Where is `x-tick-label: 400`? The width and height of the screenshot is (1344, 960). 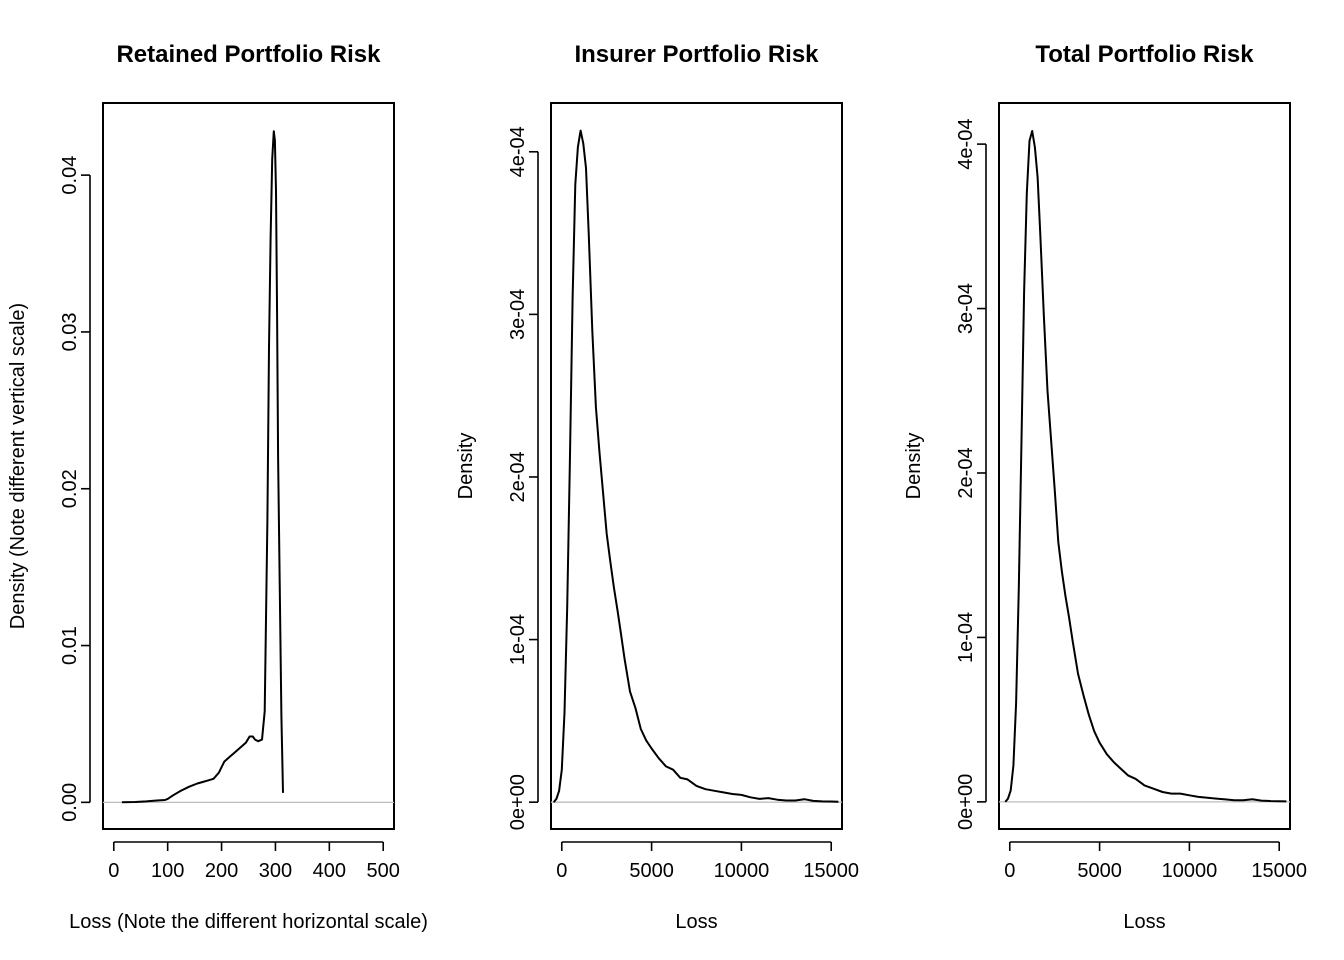 x-tick-label: 400 is located at coordinates (329, 871).